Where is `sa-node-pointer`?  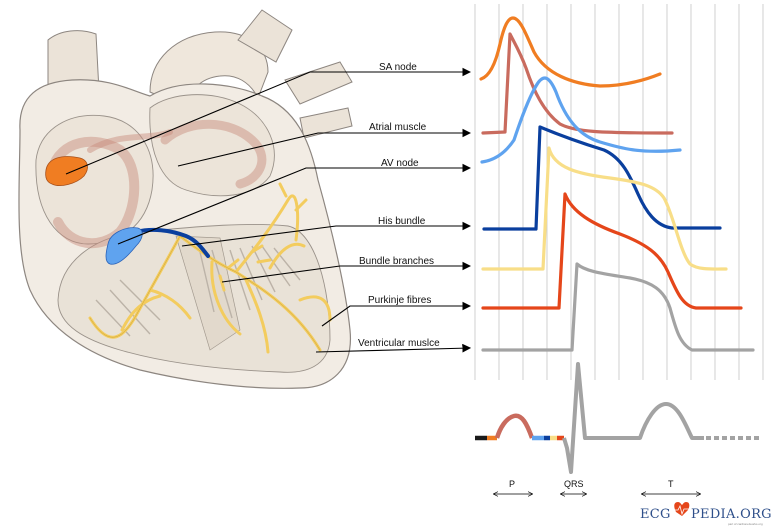 sa-node-pointer is located at coordinates (268, 121).